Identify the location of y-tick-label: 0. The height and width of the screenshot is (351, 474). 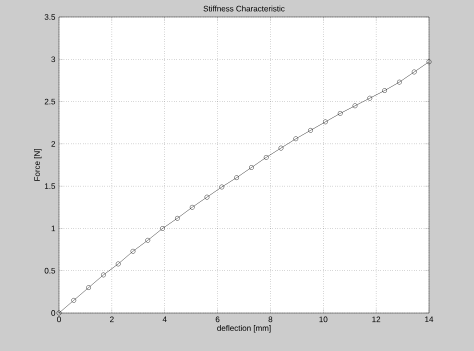
(53, 313).